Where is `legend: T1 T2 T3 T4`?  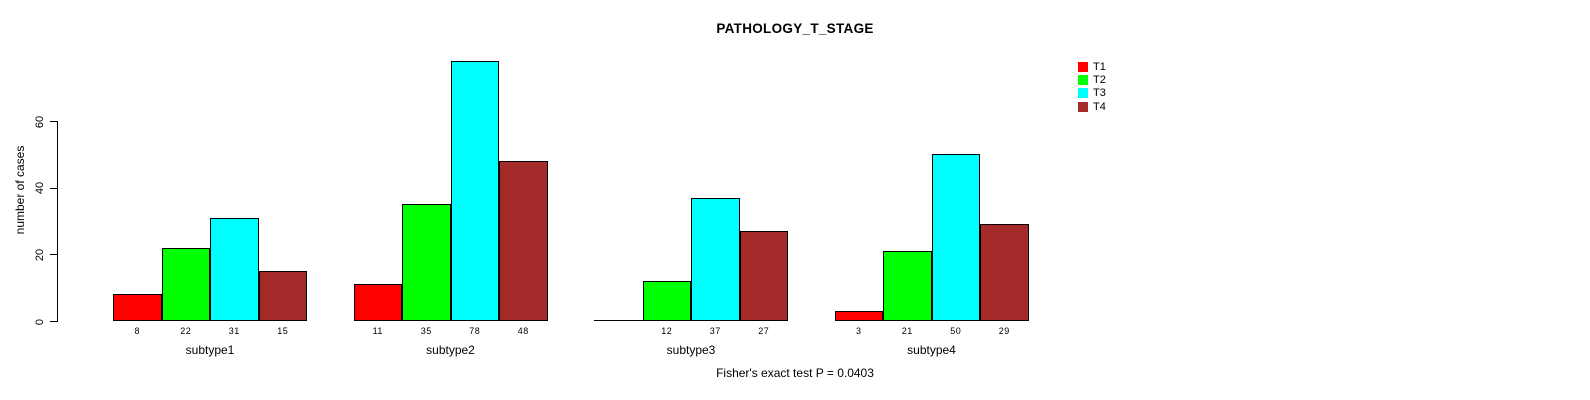 legend: T1 T2 T3 T4 is located at coordinates (1092, 87).